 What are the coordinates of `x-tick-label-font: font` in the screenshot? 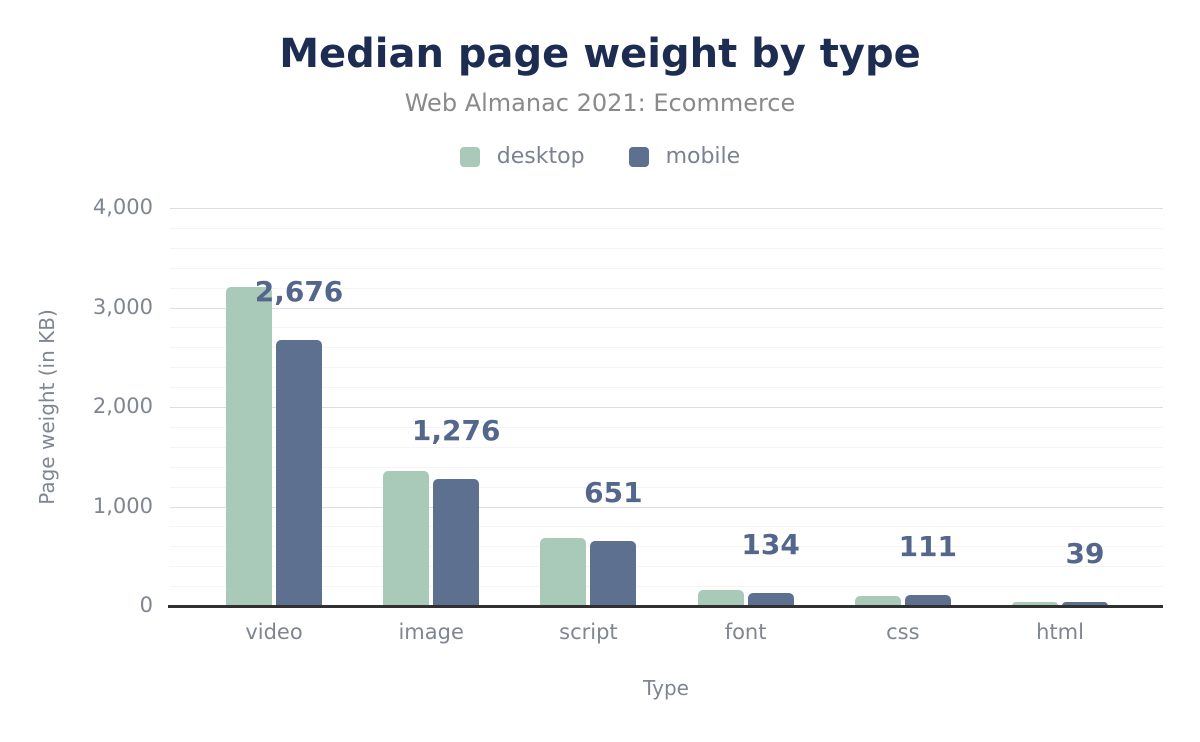 It's located at (745, 632).